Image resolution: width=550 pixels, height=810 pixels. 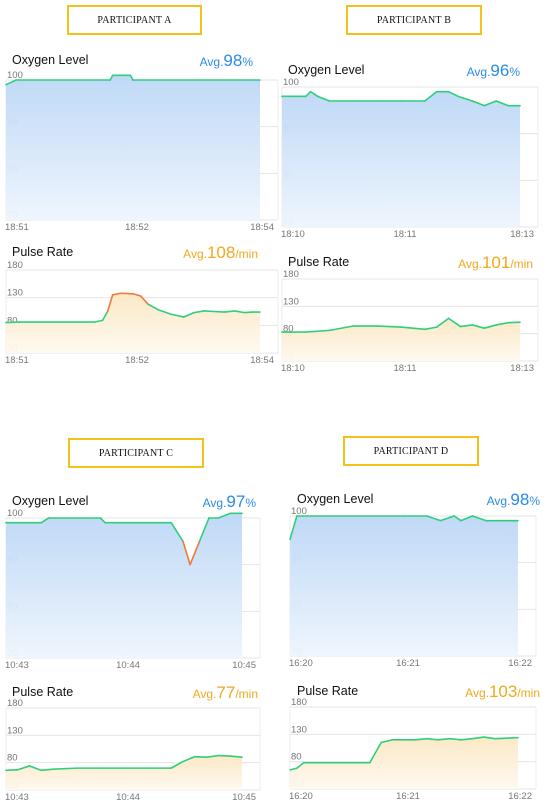 What do you see at coordinates (15, 513) in the screenshot?
I see `p2-oxygen-y-tick: 100` at bounding box center [15, 513].